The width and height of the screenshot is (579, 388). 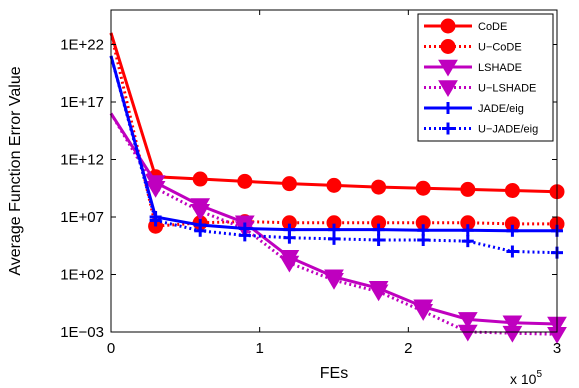 What do you see at coordinates (82, 275) in the screenshot?
I see `y-tick-label: 1E+02` at bounding box center [82, 275].